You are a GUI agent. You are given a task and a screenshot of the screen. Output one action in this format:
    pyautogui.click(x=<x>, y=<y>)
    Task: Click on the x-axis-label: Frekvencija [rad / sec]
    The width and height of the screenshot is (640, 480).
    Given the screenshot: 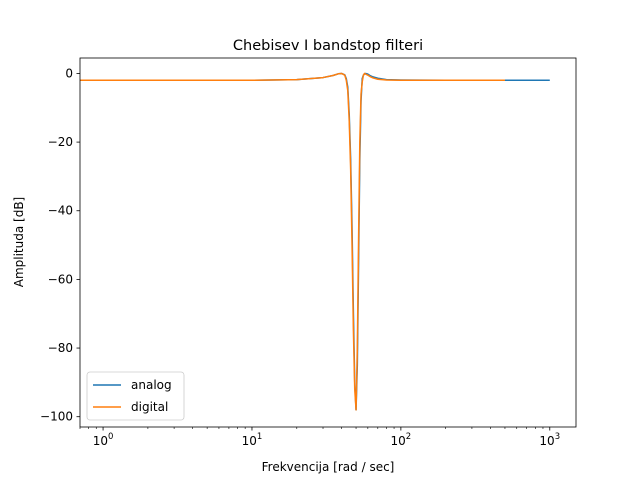 What is the action you would take?
    pyautogui.click(x=328, y=467)
    